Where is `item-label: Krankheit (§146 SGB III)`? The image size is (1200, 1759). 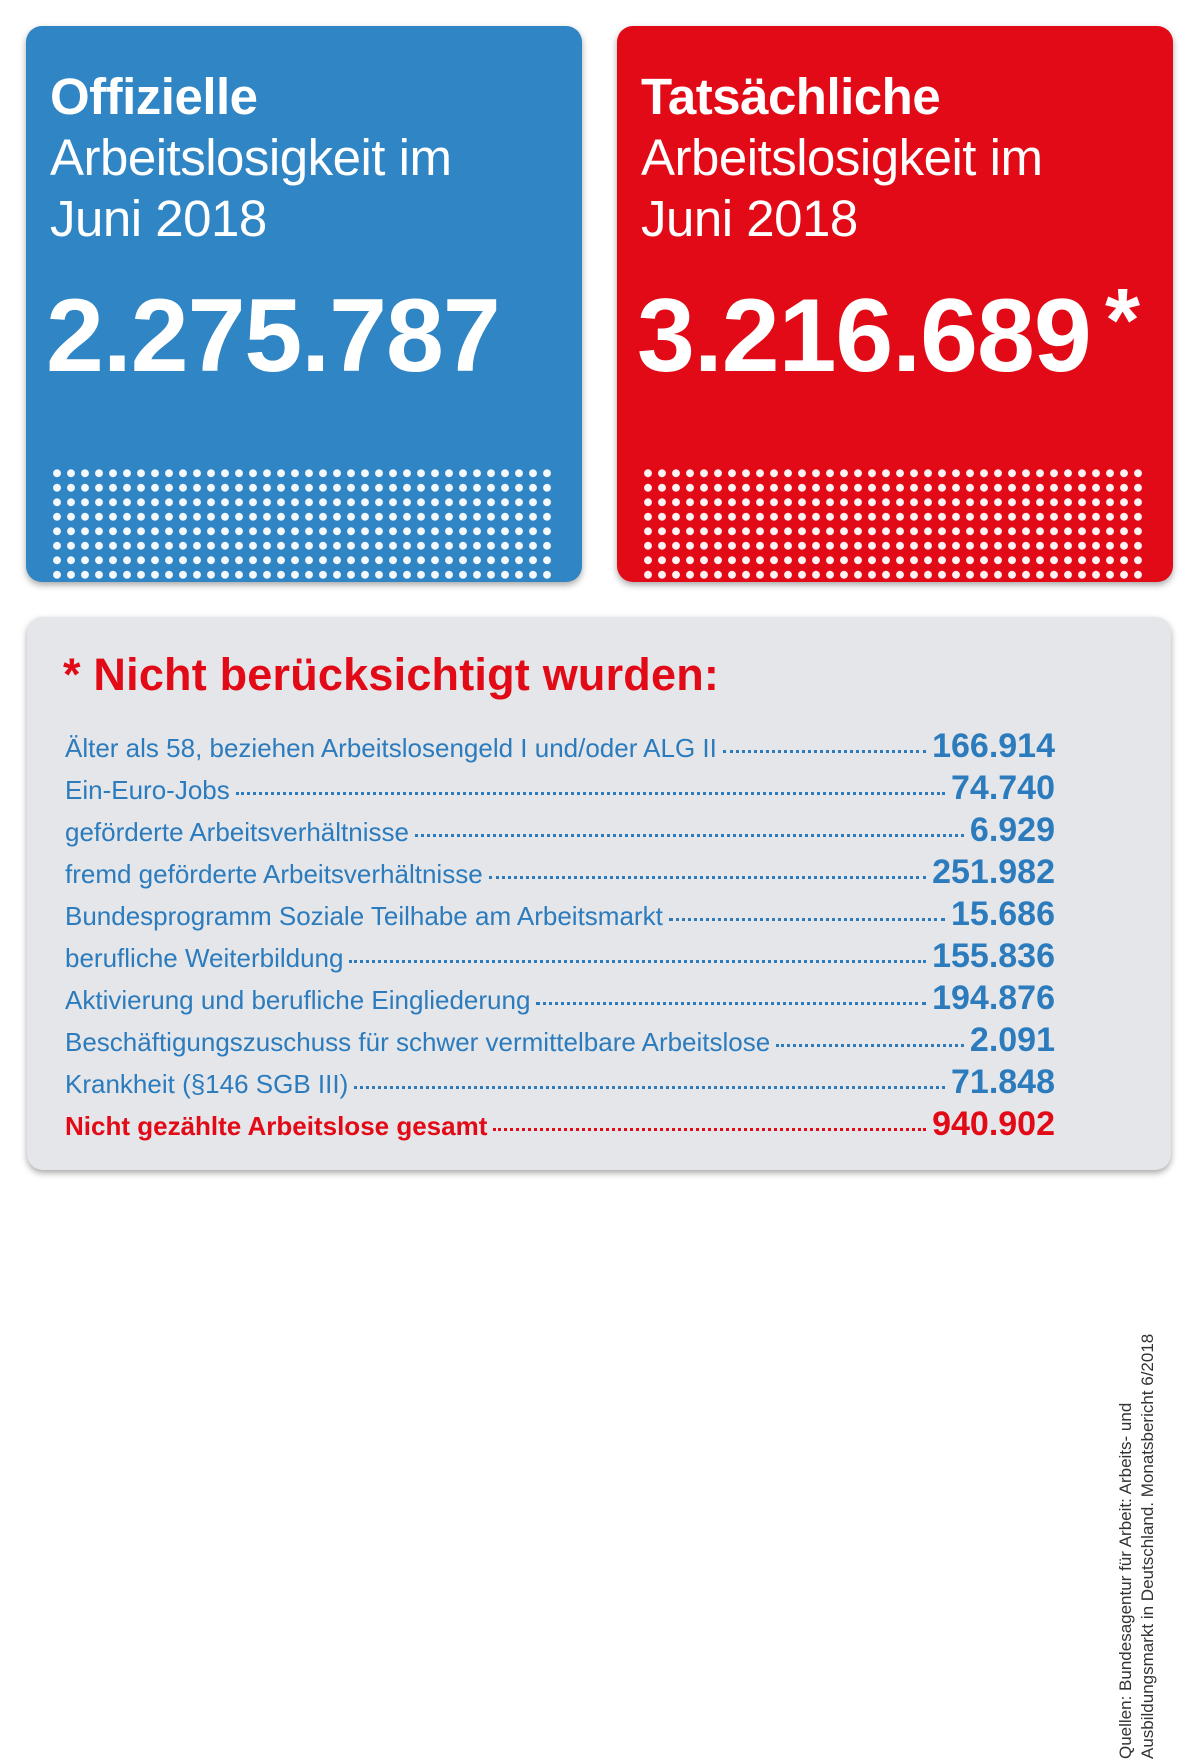
item-label: Krankheit (§146 SGB III) is located at coordinates (207, 1084).